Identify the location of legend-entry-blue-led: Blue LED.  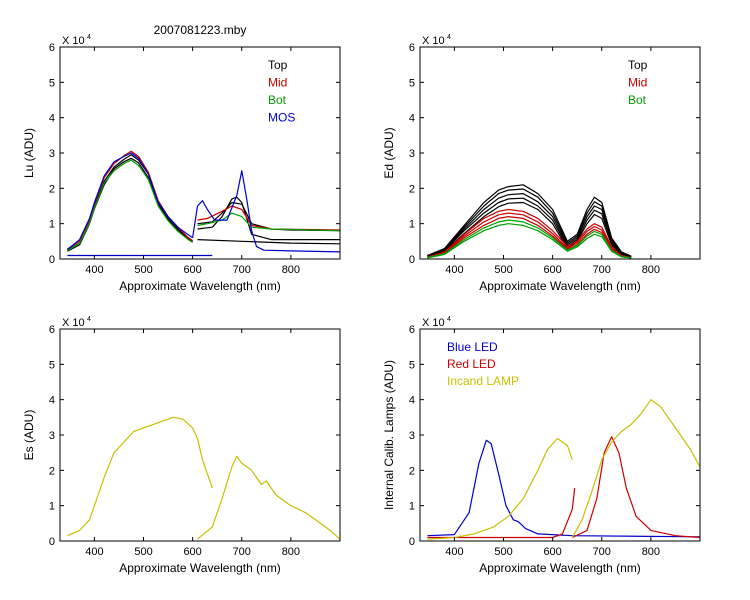
(472, 347).